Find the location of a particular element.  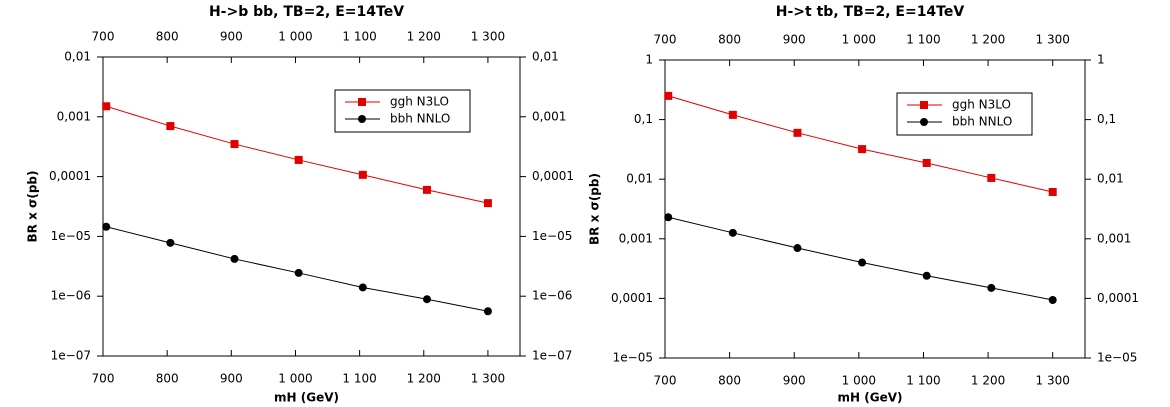

y-tick-label-right: 1 is located at coordinates (1101, 60).